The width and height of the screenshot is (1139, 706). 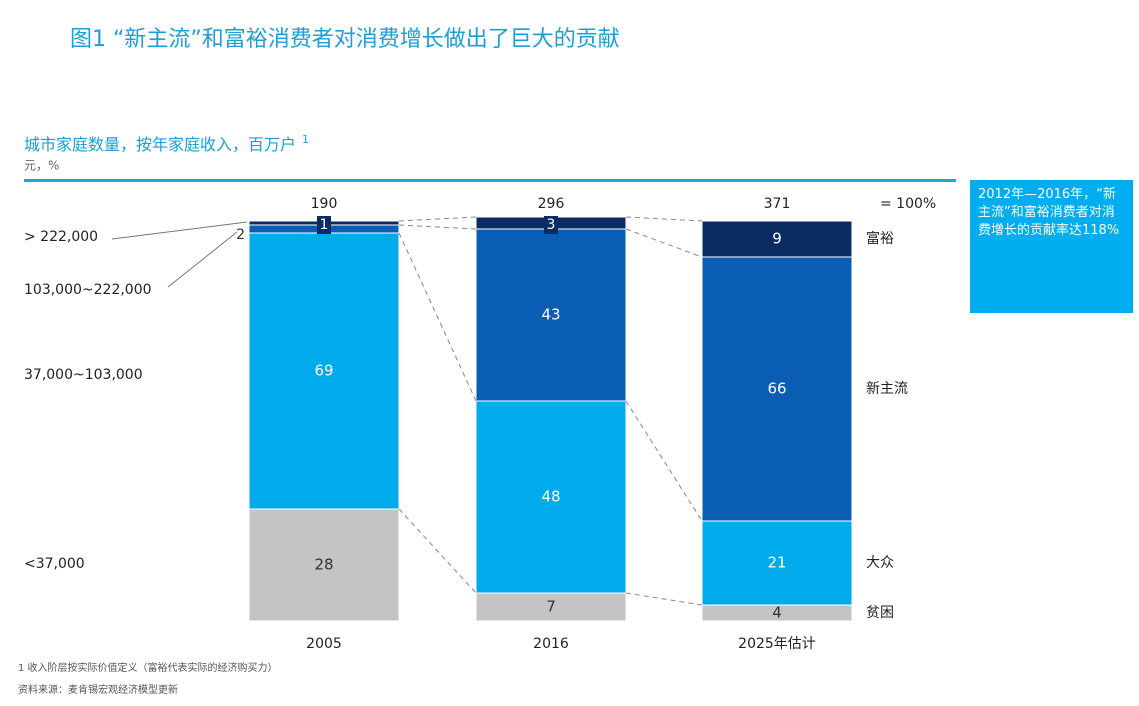 I want to click on total-suffix: = 100%, so click(x=908, y=204).